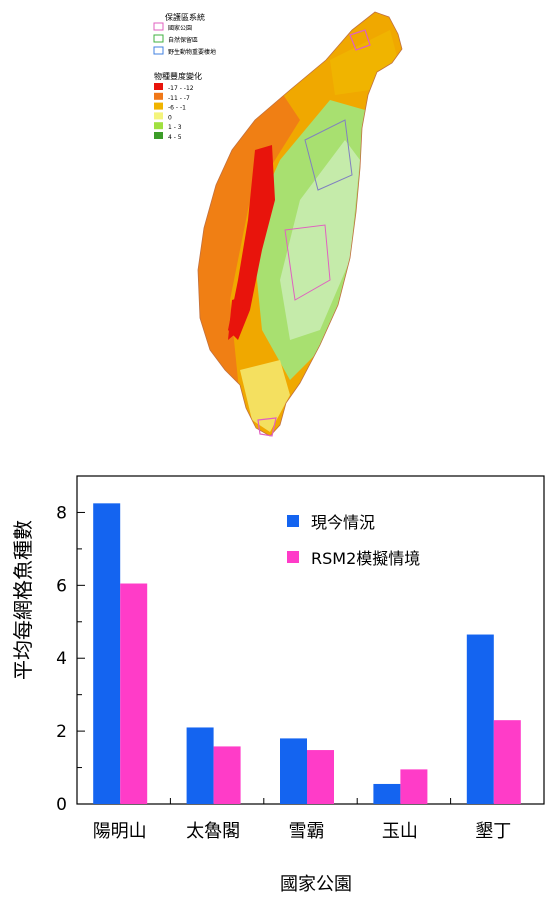 The width and height of the screenshot is (546, 899). Describe the element at coordinates (23, 600) in the screenshot. I see `y-axis-label: 平均每網格魚種數` at that location.